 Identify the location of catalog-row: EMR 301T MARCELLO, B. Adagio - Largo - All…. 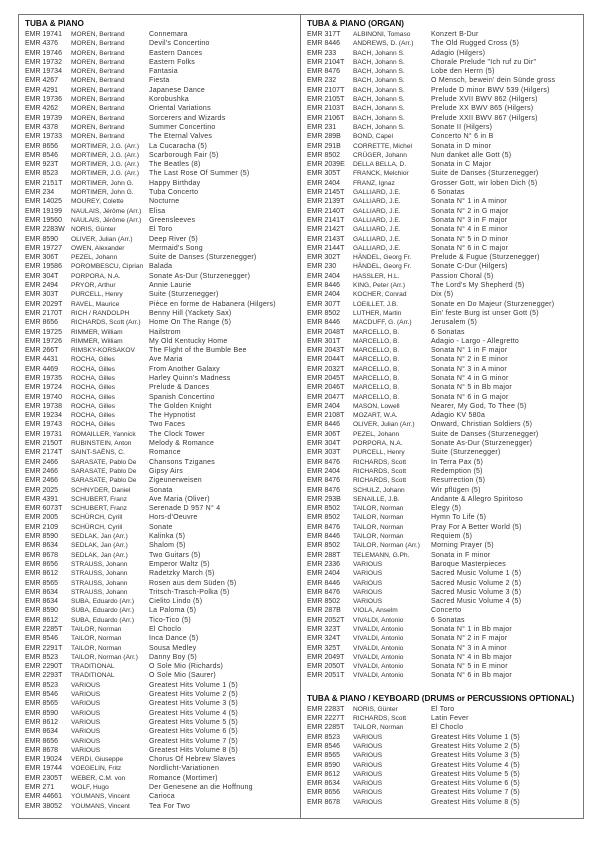
(445, 341).